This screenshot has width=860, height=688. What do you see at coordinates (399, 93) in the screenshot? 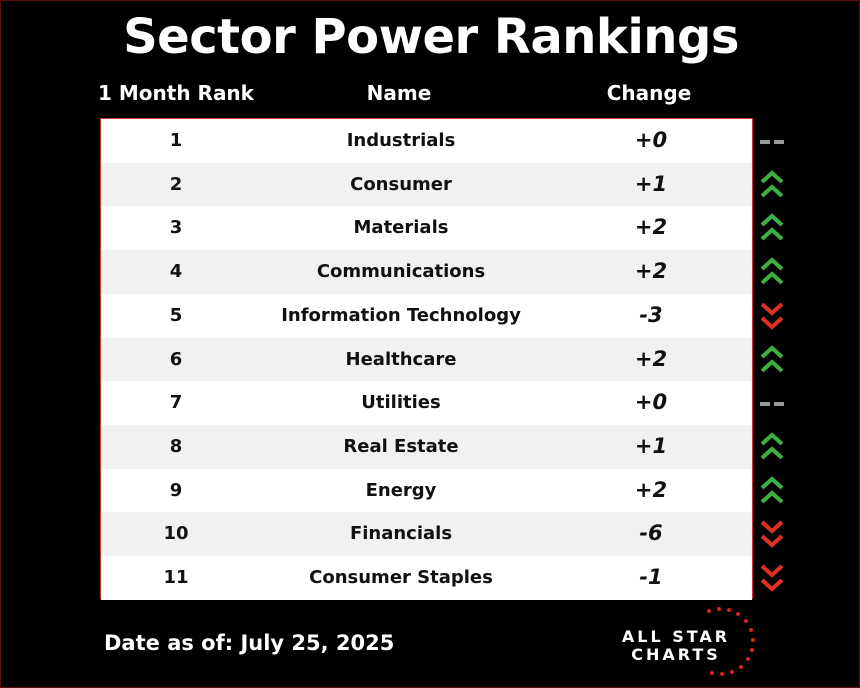
I see `column-header: Name` at bounding box center [399, 93].